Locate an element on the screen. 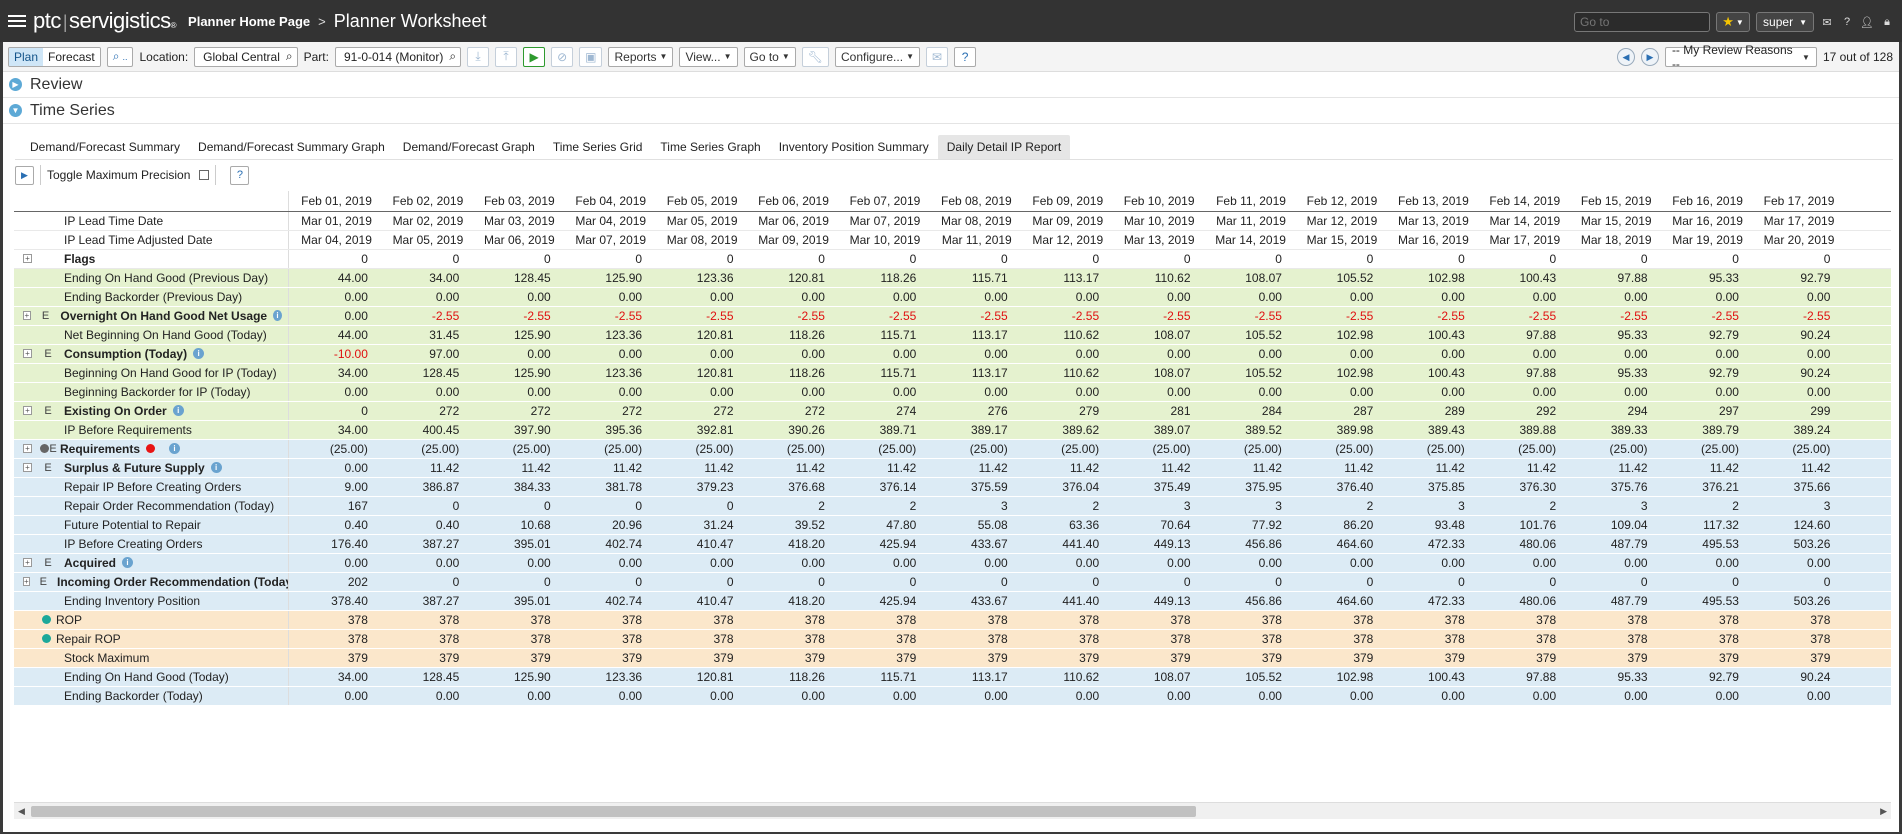 The image size is (1902, 834). lock-icon: 🔒︎ is located at coordinates (1887, 21).